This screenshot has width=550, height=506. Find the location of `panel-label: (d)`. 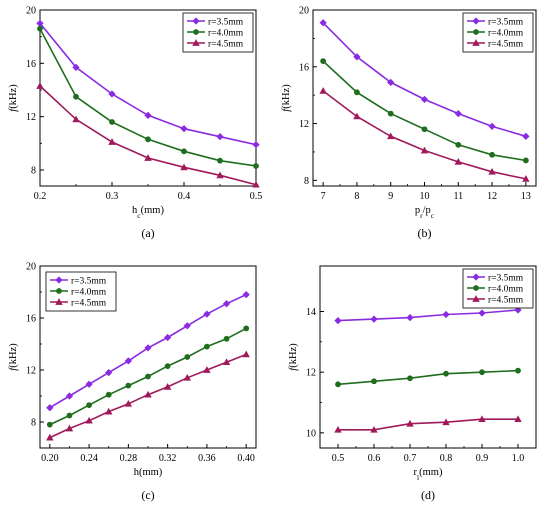

panel-label: (d) is located at coordinates (428, 495).